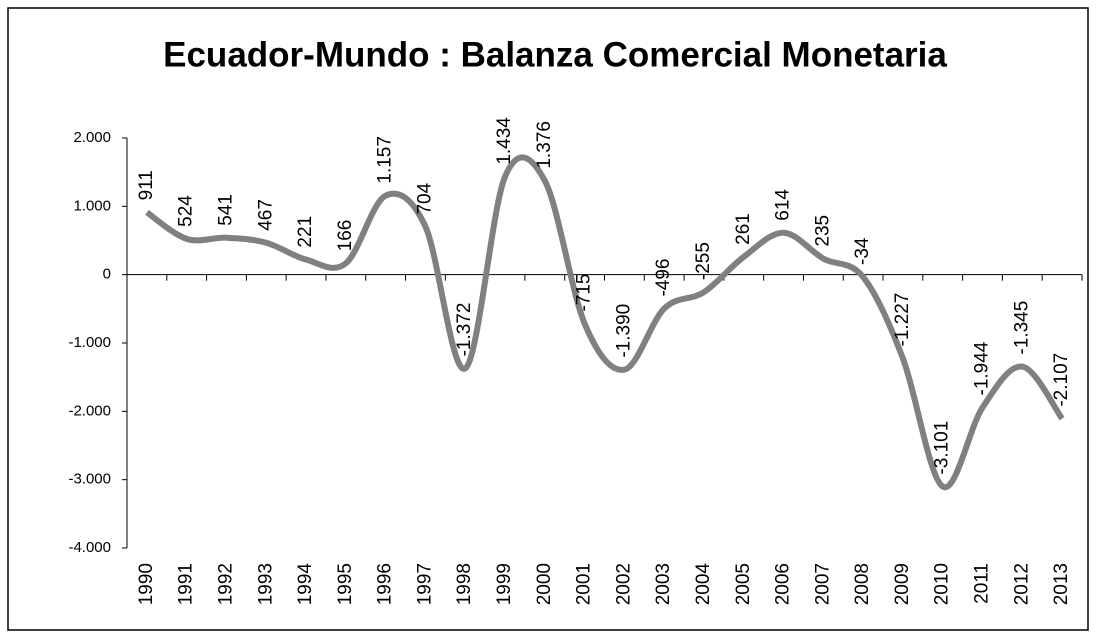 This screenshot has width=1097, height=640. Describe the element at coordinates (92, 205) in the screenshot. I see `y-tick-label: 1.000` at that location.